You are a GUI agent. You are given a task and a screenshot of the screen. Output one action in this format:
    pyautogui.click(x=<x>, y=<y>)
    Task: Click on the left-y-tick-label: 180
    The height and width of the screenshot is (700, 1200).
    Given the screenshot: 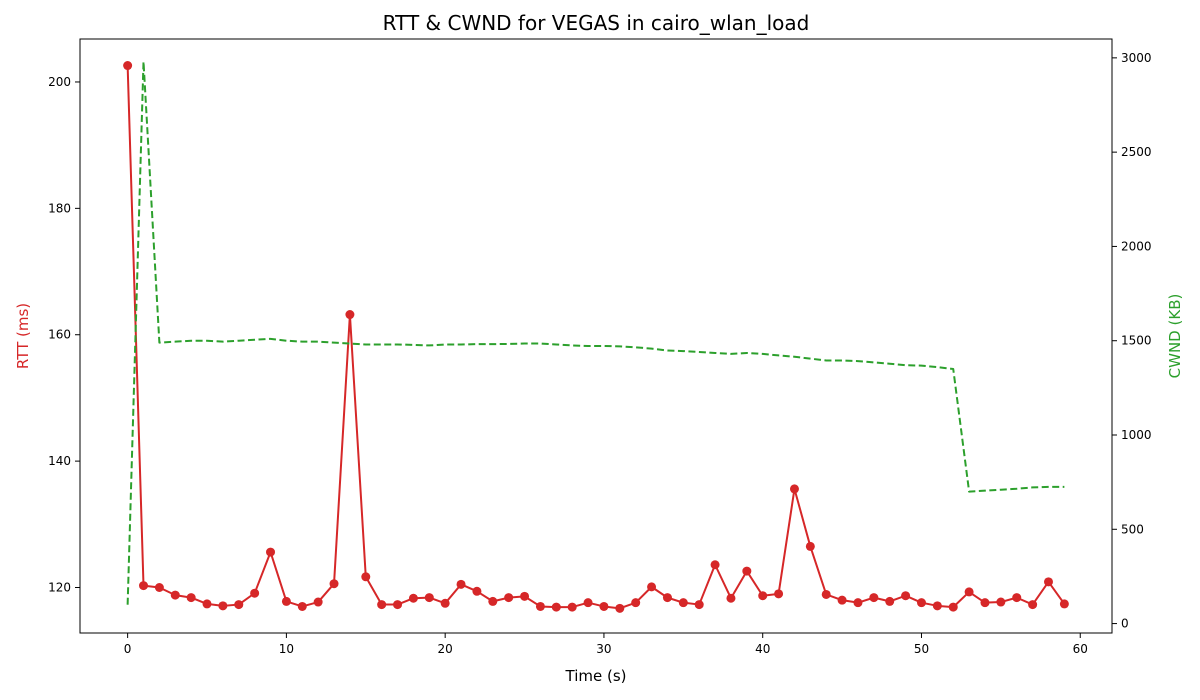 What is the action you would take?
    pyautogui.click(x=59, y=208)
    